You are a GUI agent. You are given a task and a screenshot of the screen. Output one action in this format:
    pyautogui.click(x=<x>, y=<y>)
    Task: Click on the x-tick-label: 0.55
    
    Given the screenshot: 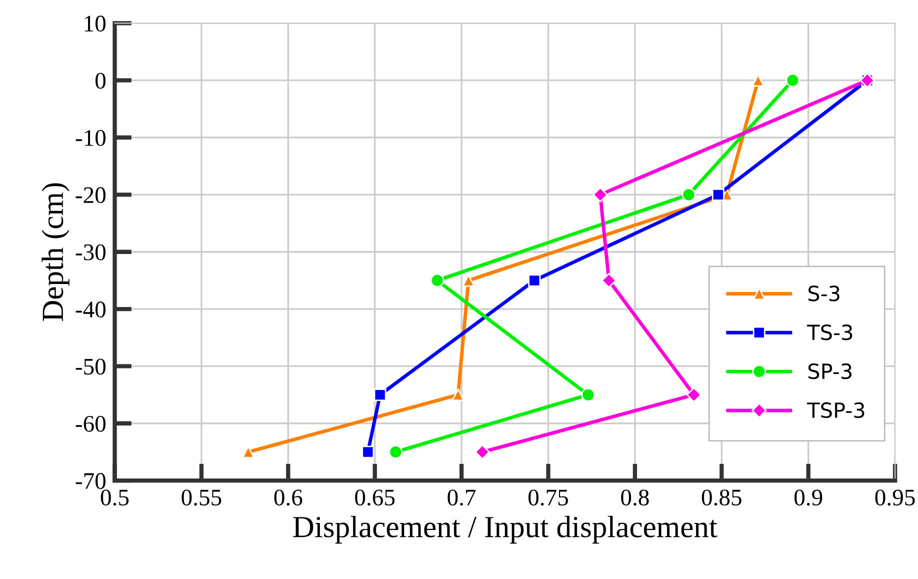 What is the action you would take?
    pyautogui.click(x=202, y=498)
    